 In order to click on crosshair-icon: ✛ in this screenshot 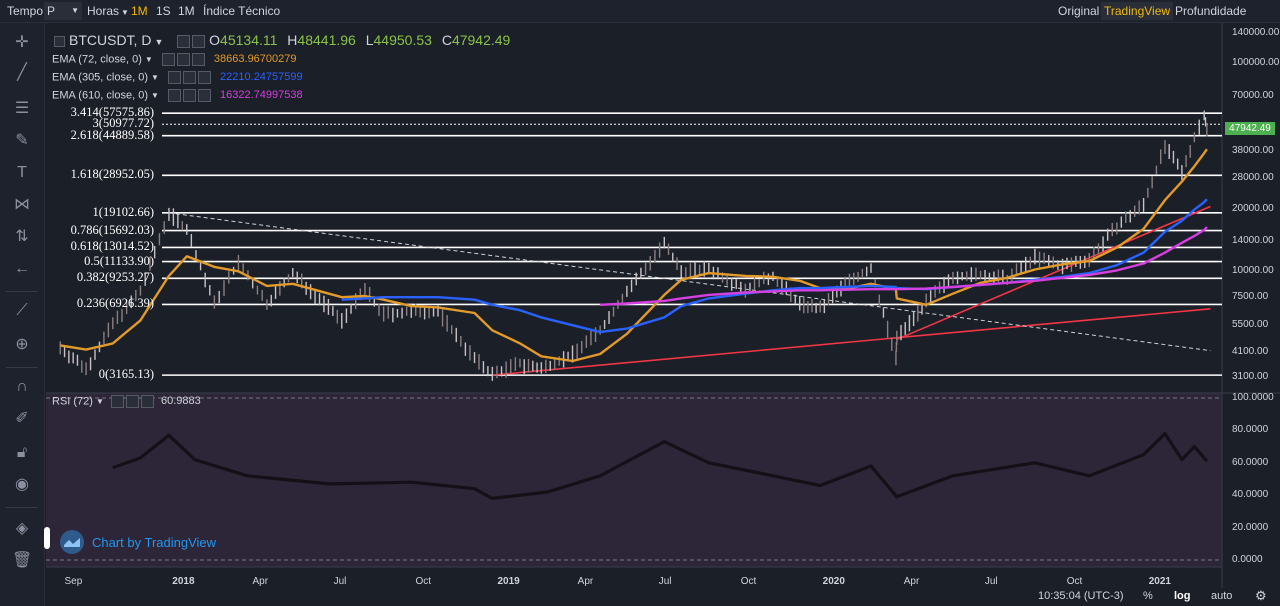, I will do `click(22, 42)`.